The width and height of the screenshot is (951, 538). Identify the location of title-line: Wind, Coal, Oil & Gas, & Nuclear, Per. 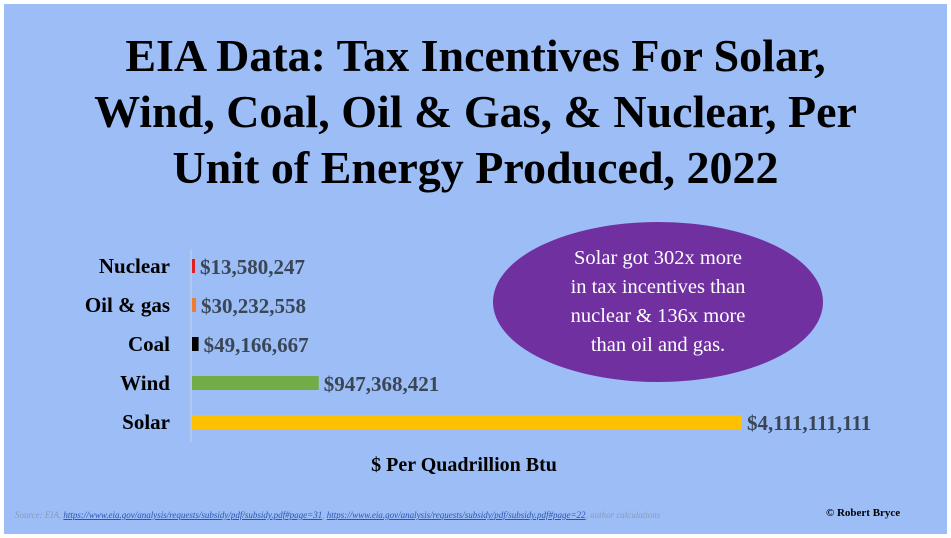
(475, 111).